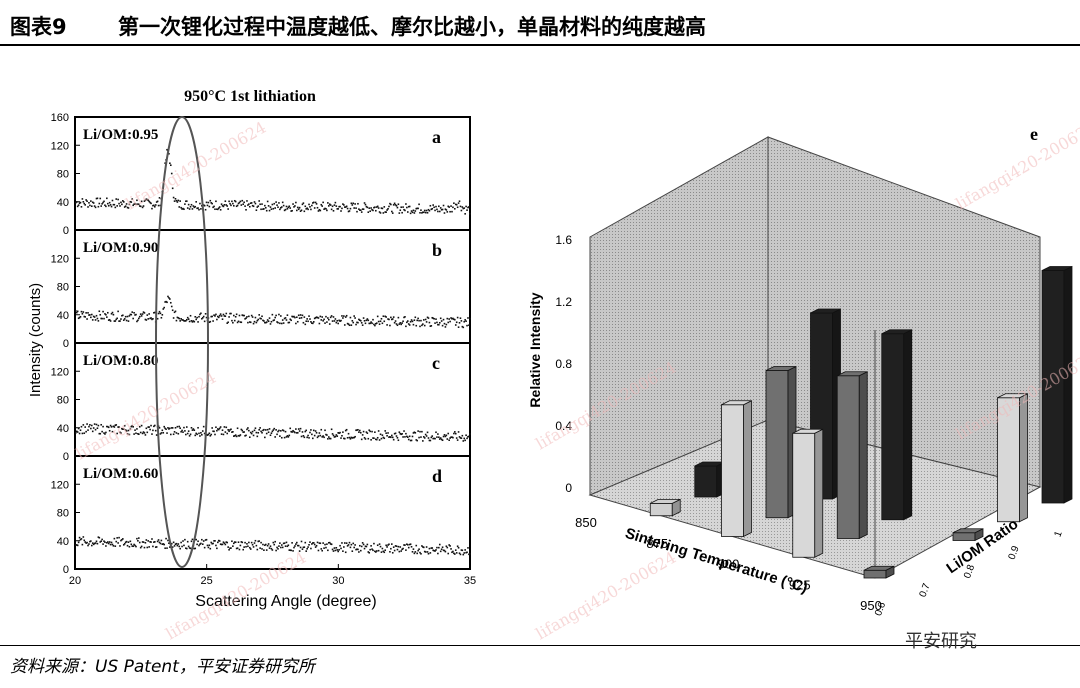 The width and height of the screenshot is (1080, 688). I want to click on xrd-y-tick-label: 120, so click(60, 146).